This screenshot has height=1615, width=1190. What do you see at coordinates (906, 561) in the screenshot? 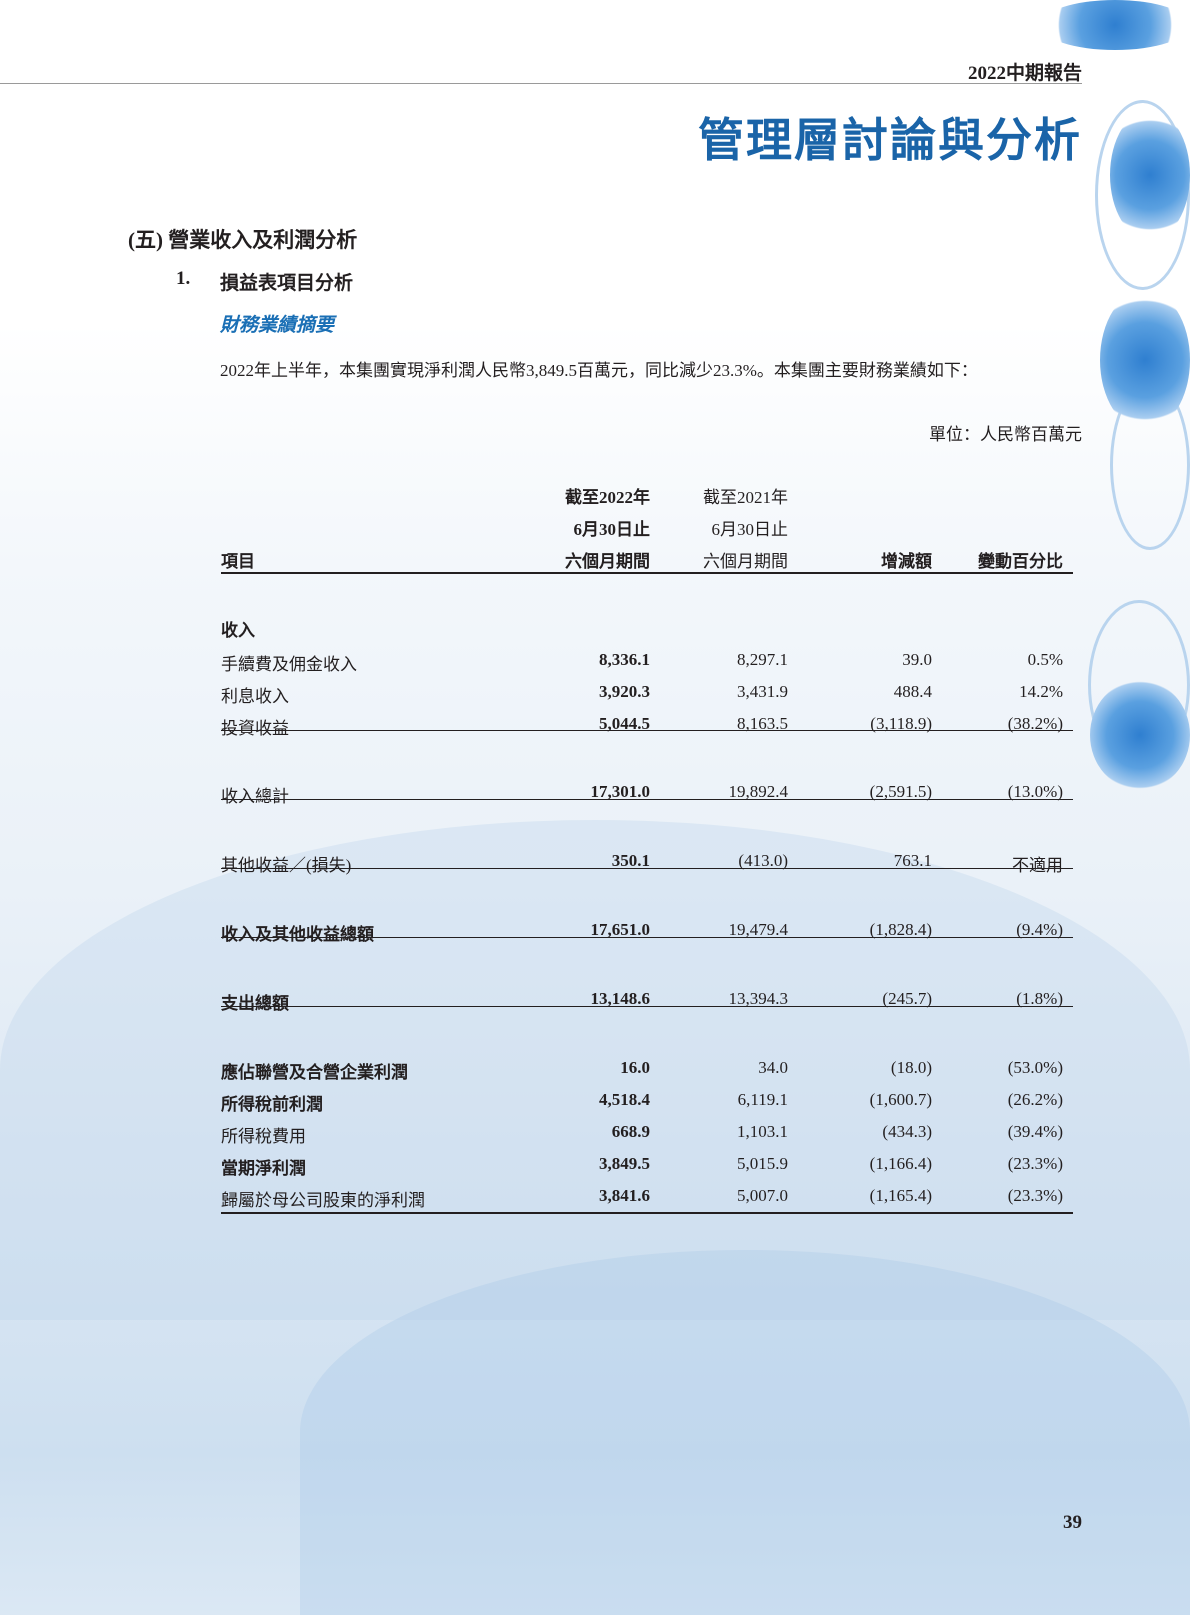
I see `header-col3: 增減額` at bounding box center [906, 561].